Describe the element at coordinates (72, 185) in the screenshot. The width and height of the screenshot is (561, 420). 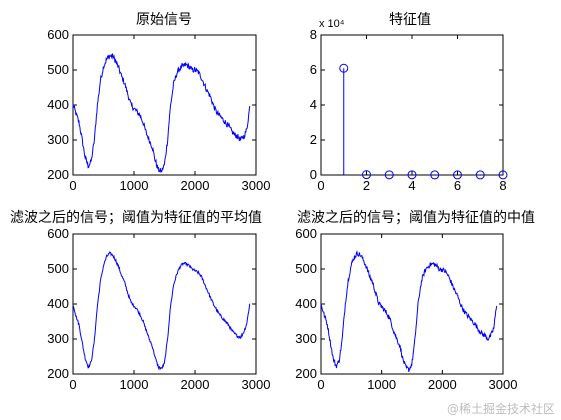
I see `orig-xtick-label: 0` at that location.